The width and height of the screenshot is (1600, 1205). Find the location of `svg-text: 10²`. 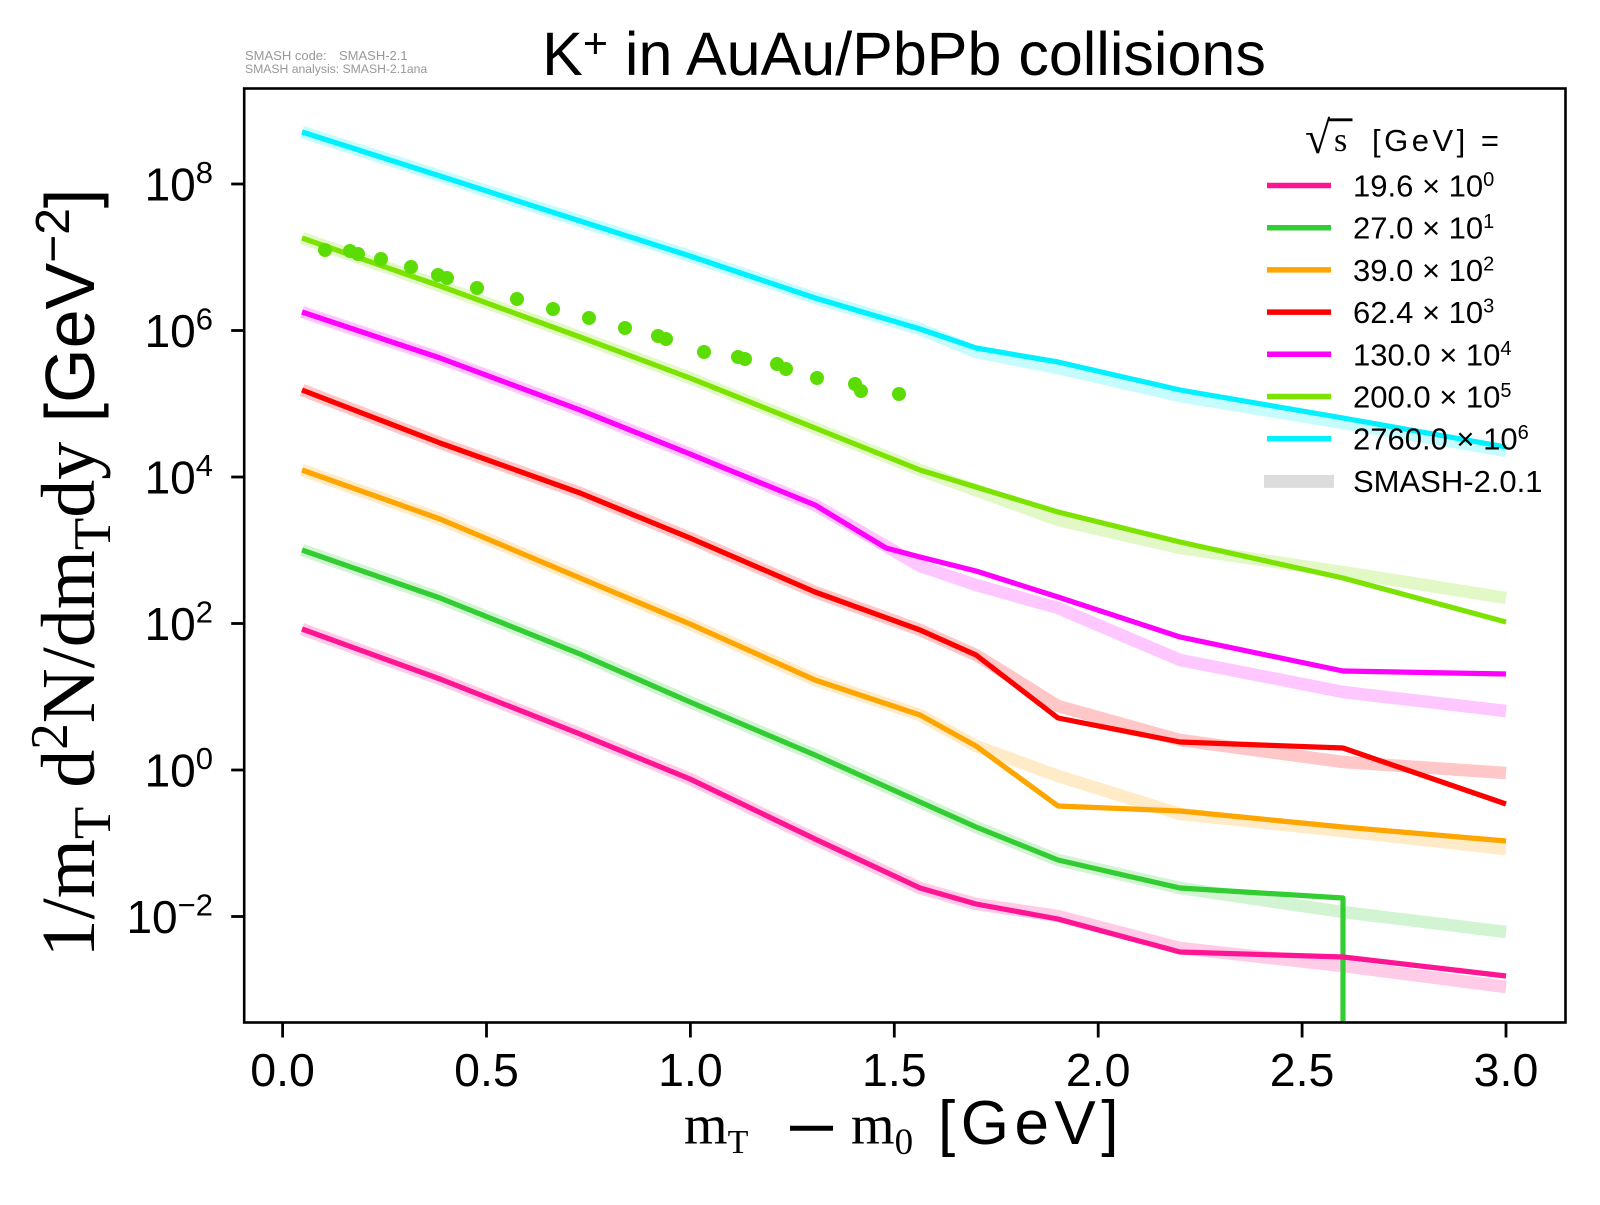

svg-text: 10² is located at coordinates (179, 622).